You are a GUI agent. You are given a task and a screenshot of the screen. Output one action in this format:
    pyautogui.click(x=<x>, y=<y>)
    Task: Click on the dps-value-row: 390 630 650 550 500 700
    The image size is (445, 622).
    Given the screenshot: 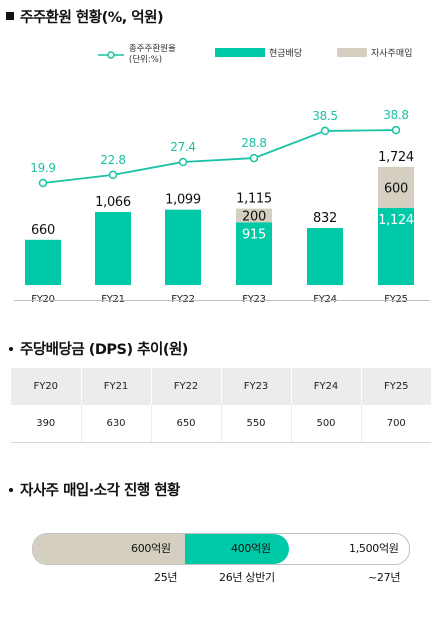 What is the action you would take?
    pyautogui.click(x=221, y=424)
    